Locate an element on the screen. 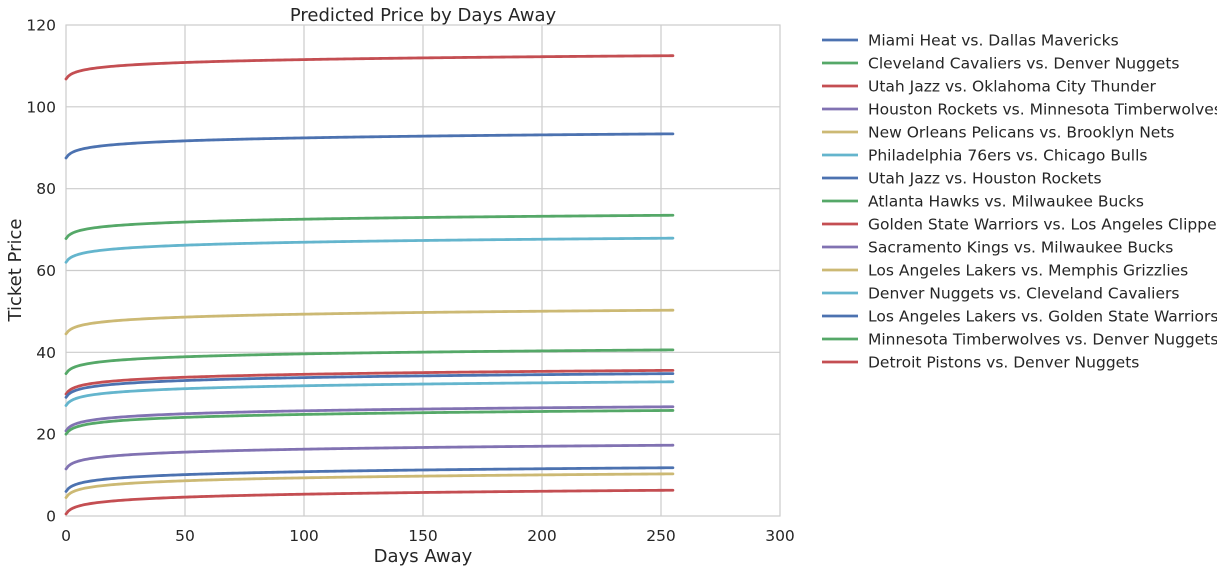 The height and width of the screenshot is (573, 1217). legend-label: Los Angeles Lakers vs. Memphis Grizzlies is located at coordinates (1028, 271).